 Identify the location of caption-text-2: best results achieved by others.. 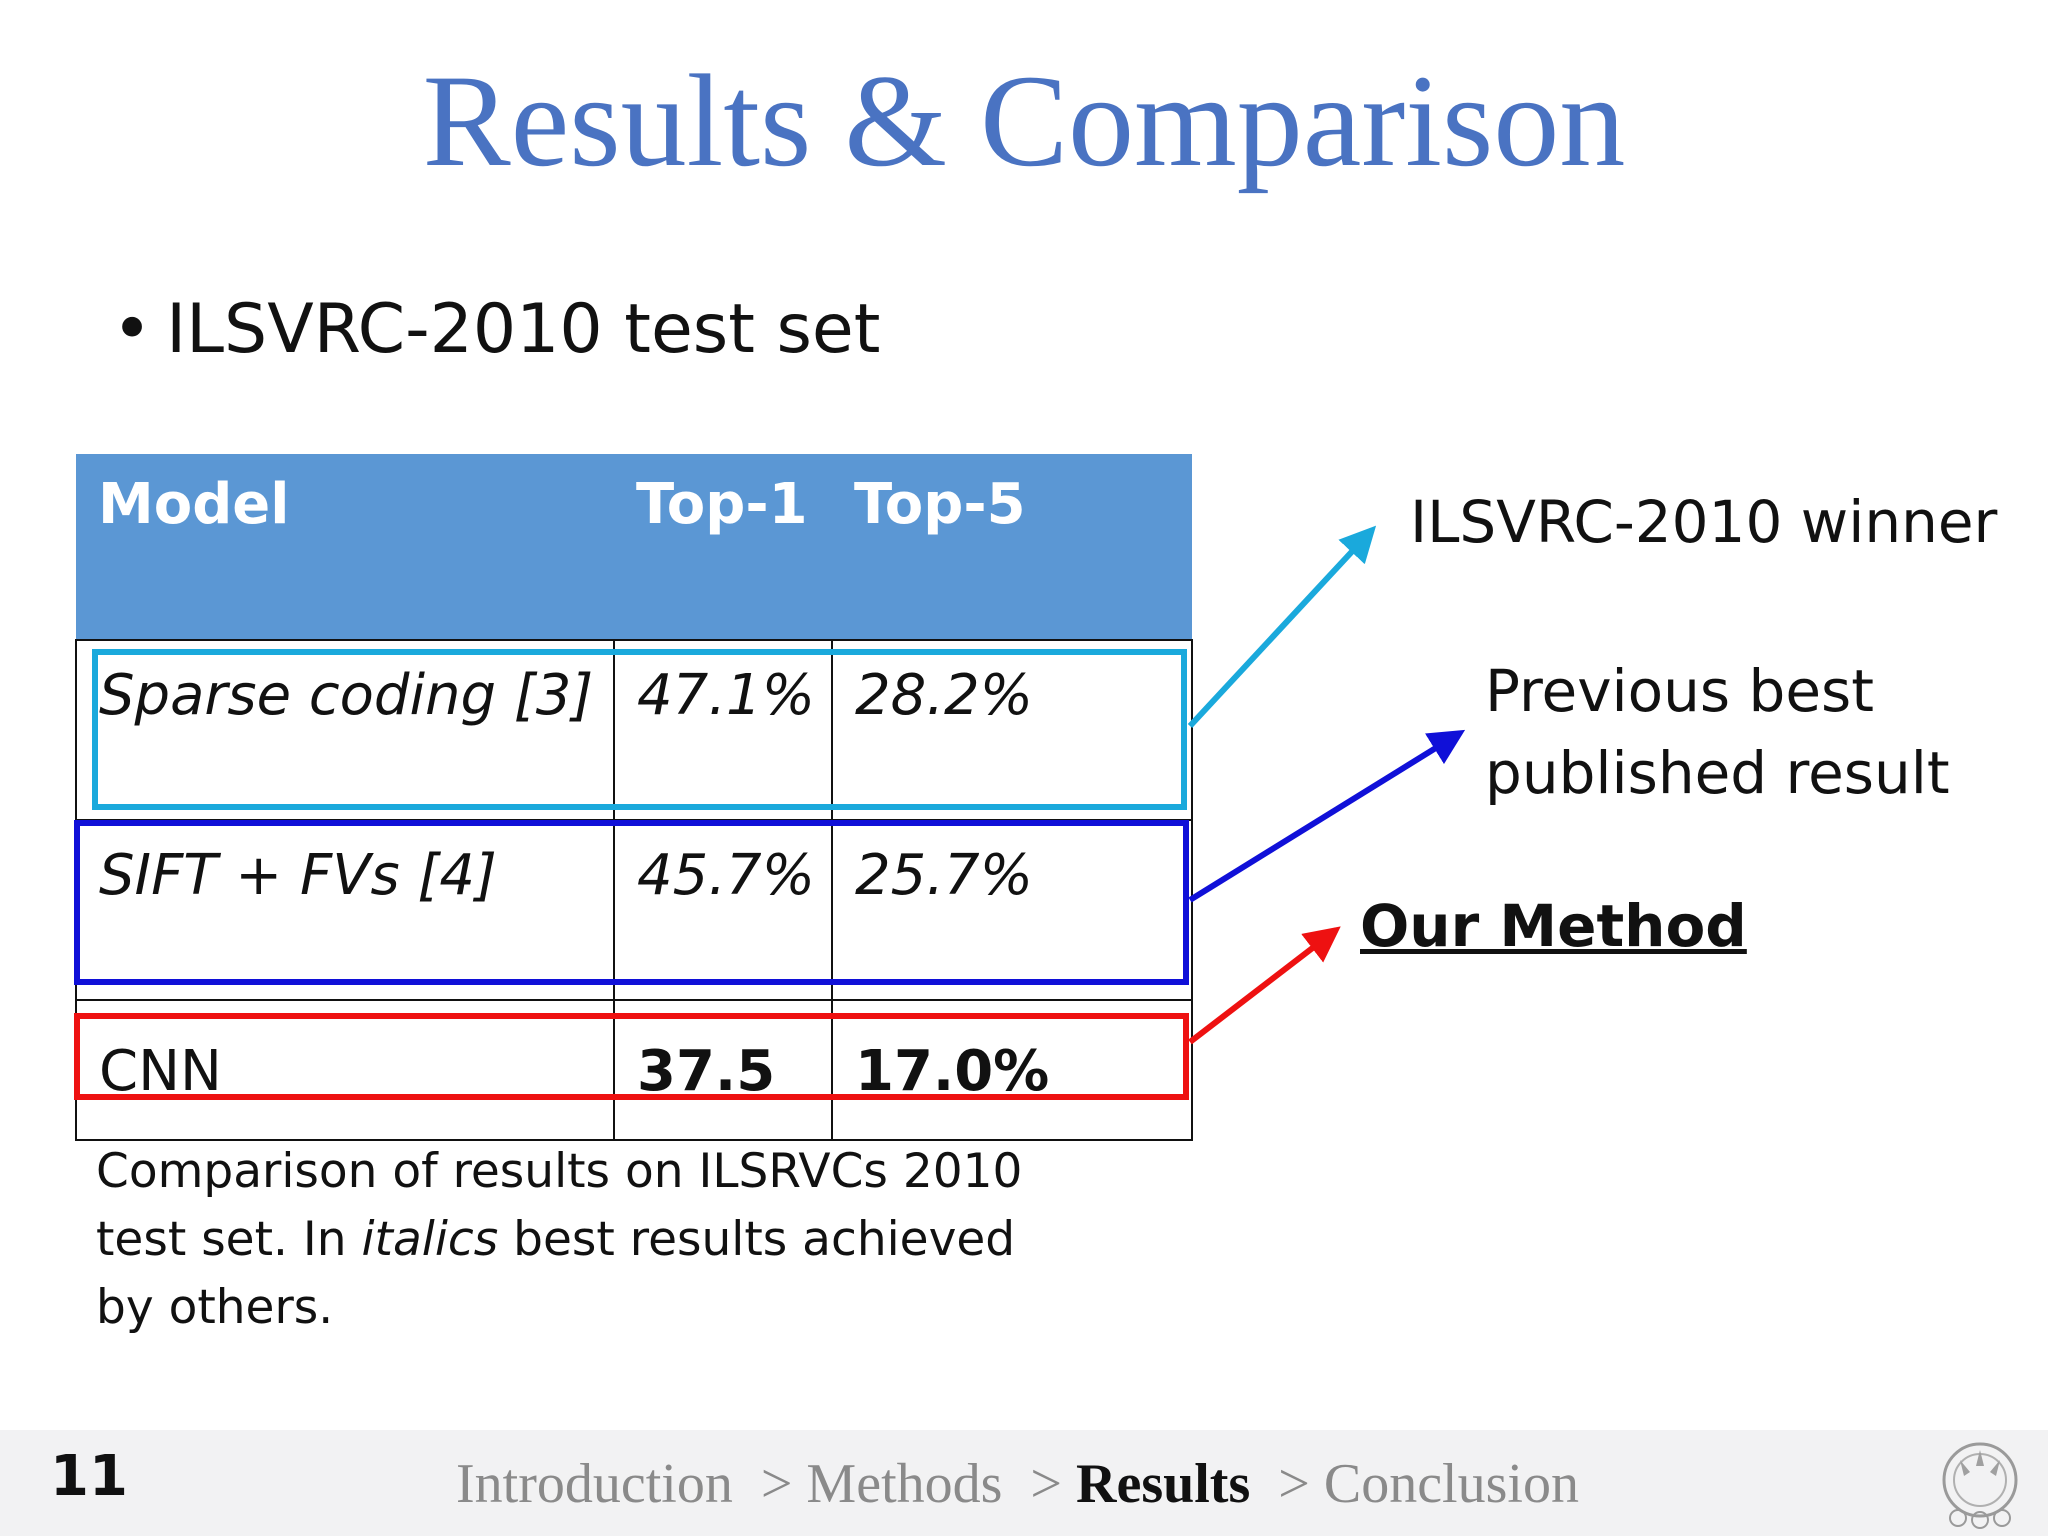
(556, 1273).